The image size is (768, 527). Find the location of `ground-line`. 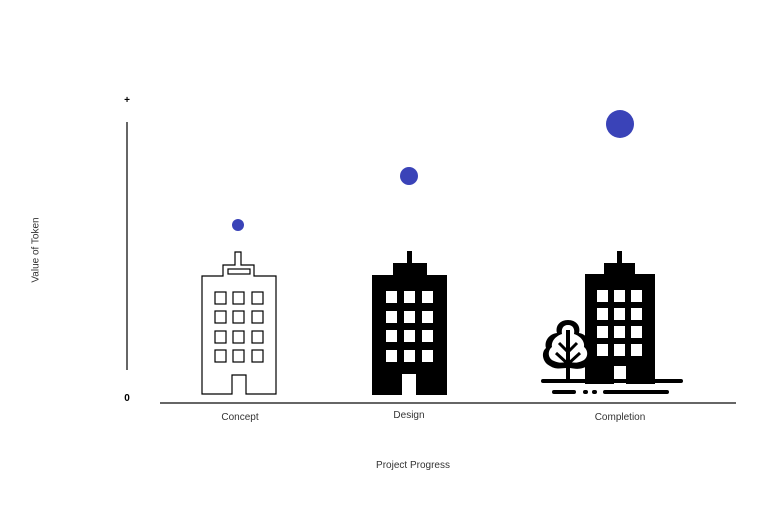

ground-line is located at coordinates (612, 381).